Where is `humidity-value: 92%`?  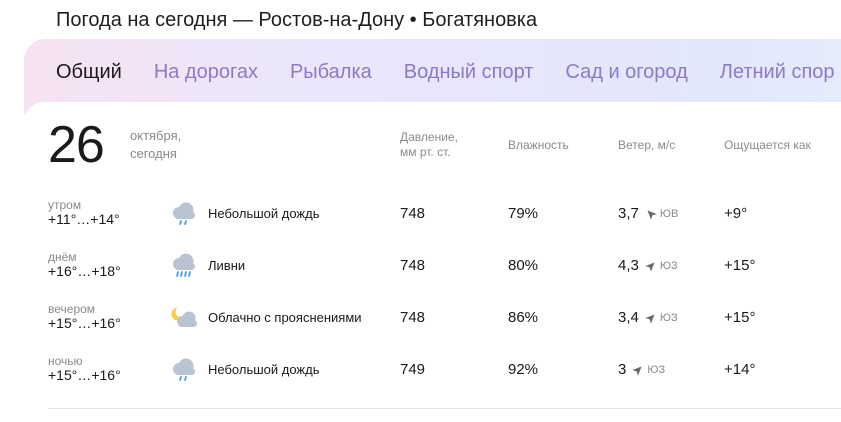
humidity-value: 92% is located at coordinates (523, 369).